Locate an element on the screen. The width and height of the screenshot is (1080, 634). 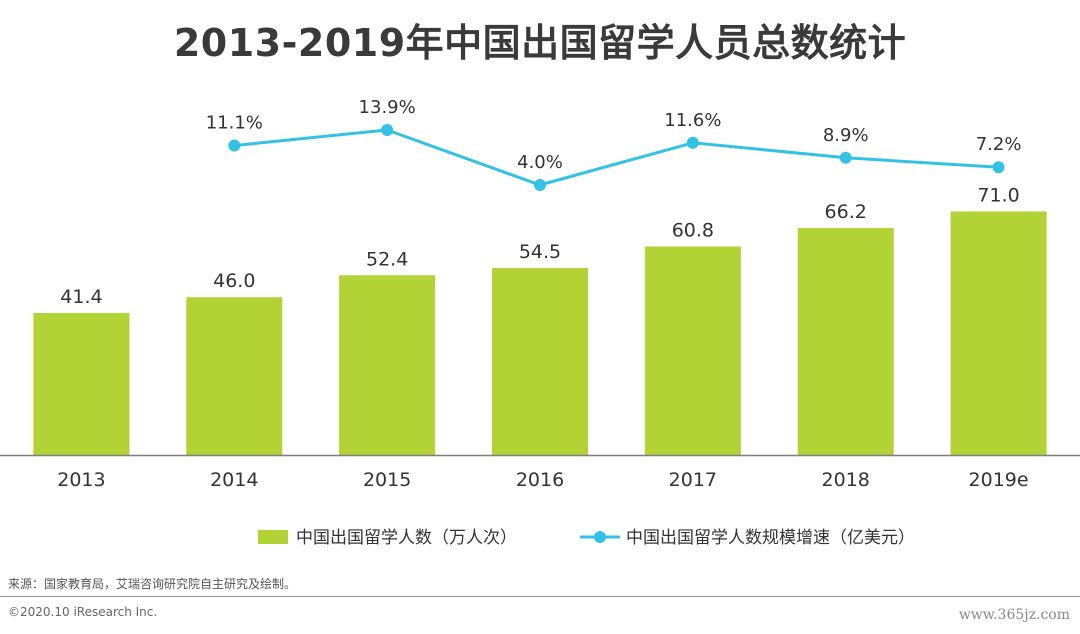
legend-line-label: 中国出国留学人数规模增速（亿美元） is located at coordinates (770, 538).